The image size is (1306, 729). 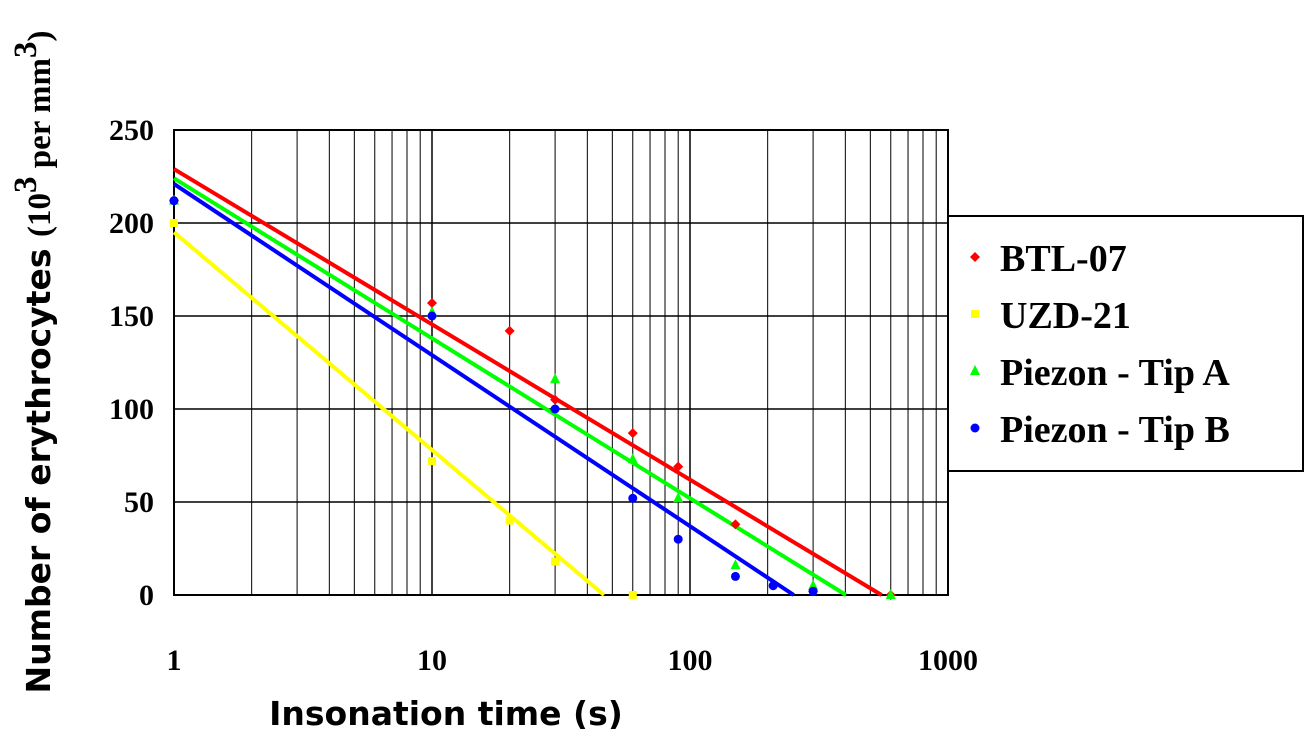 What do you see at coordinates (573, 660) in the screenshot?
I see `x-tick-labels: 1 10 100 1000` at bounding box center [573, 660].